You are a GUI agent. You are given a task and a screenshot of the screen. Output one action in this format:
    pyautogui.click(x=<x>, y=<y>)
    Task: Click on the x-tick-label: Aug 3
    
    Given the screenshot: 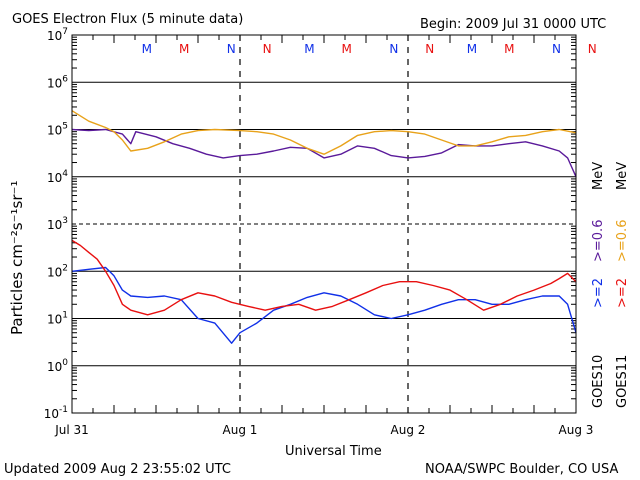 What is the action you would take?
    pyautogui.click(x=576, y=430)
    